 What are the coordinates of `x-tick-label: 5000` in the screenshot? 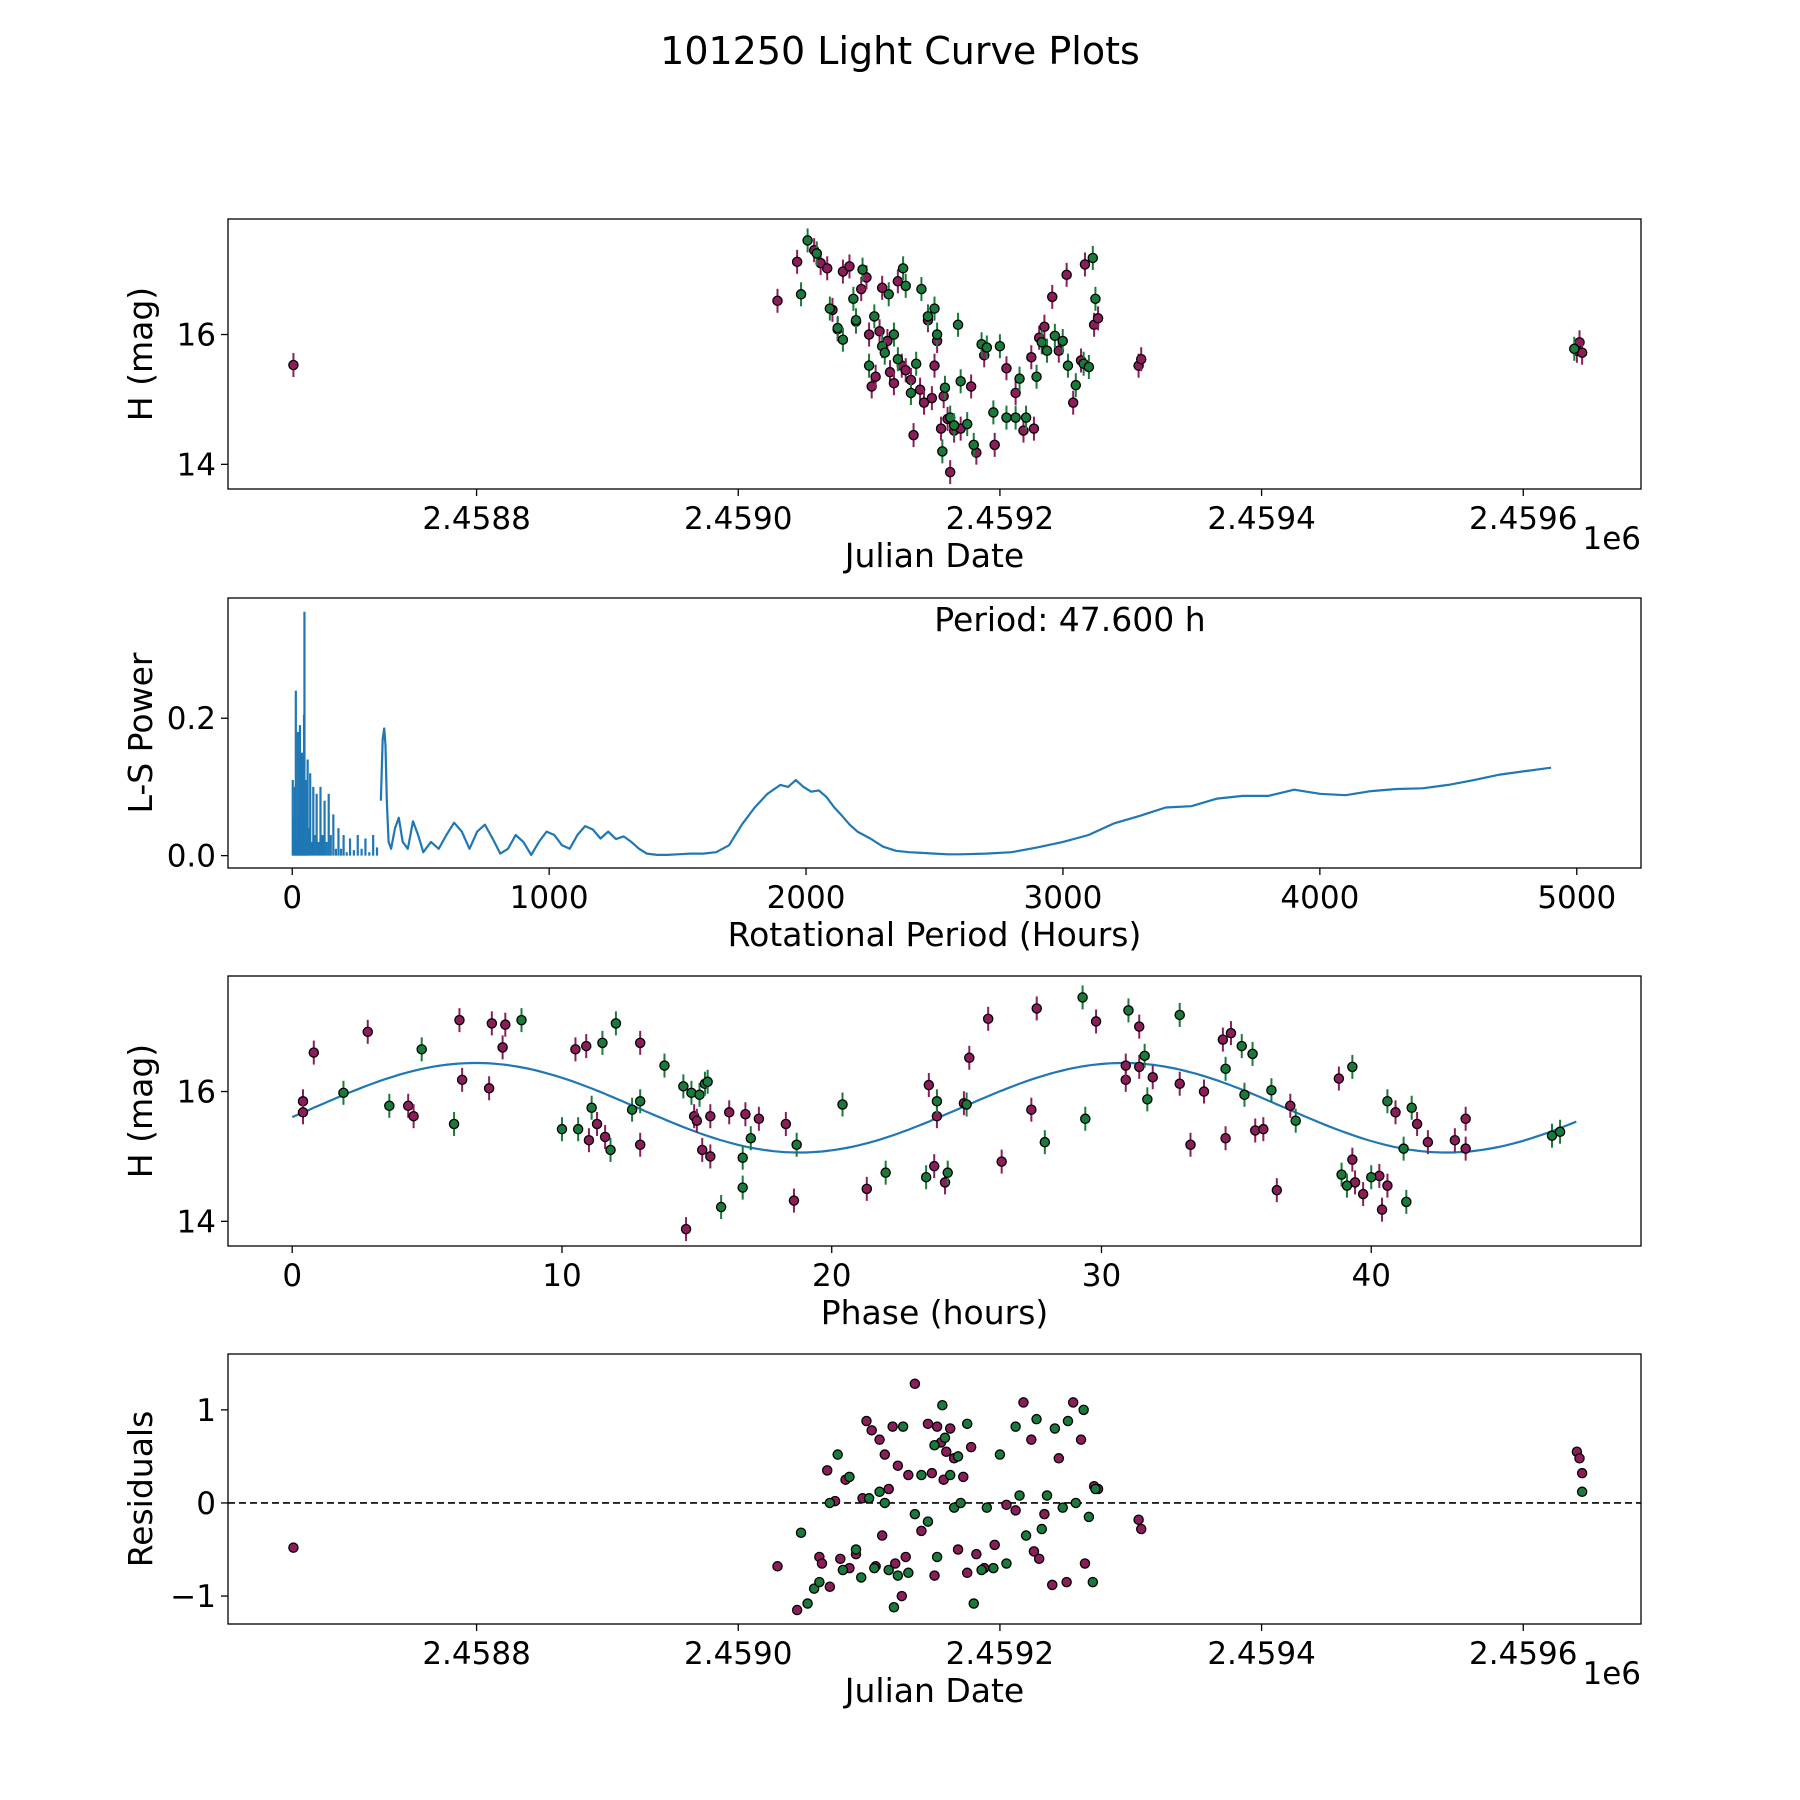 It's located at (1576, 898).